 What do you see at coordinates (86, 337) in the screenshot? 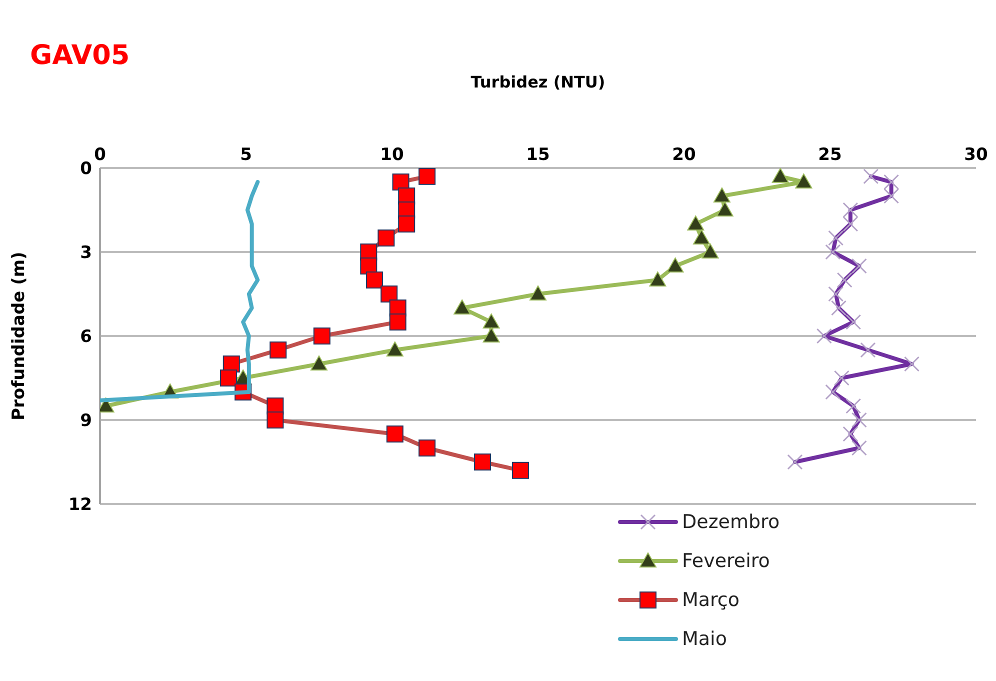
I see `y-tick-label: 6` at bounding box center [86, 337].